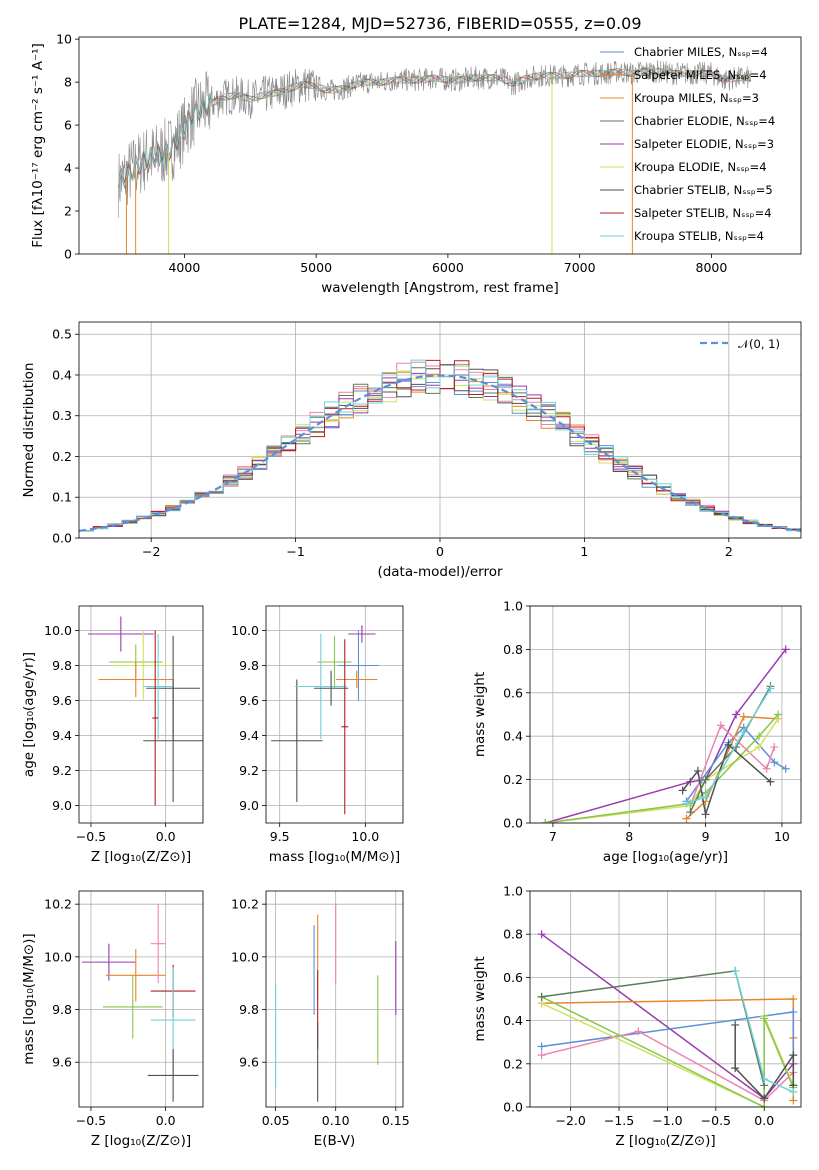 The width and height of the screenshot is (819, 1170). I want to click on x-tick-label: 6000, so click(448, 267).